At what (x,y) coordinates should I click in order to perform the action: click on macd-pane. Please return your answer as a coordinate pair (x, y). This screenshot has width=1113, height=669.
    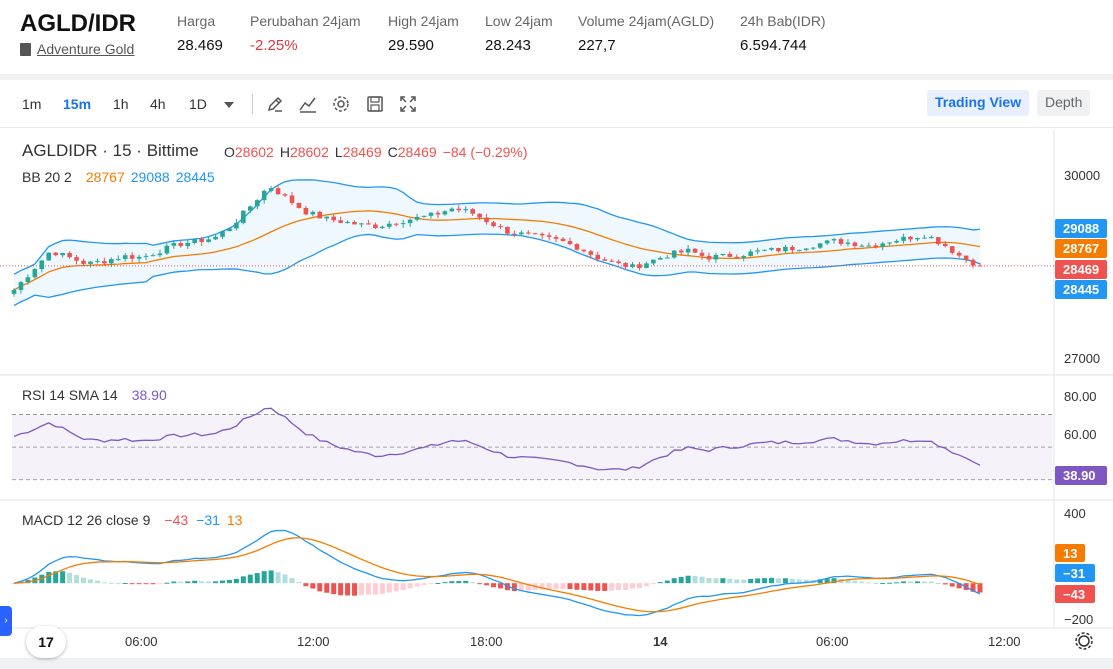
    Looking at the image, I should click on (497, 573).